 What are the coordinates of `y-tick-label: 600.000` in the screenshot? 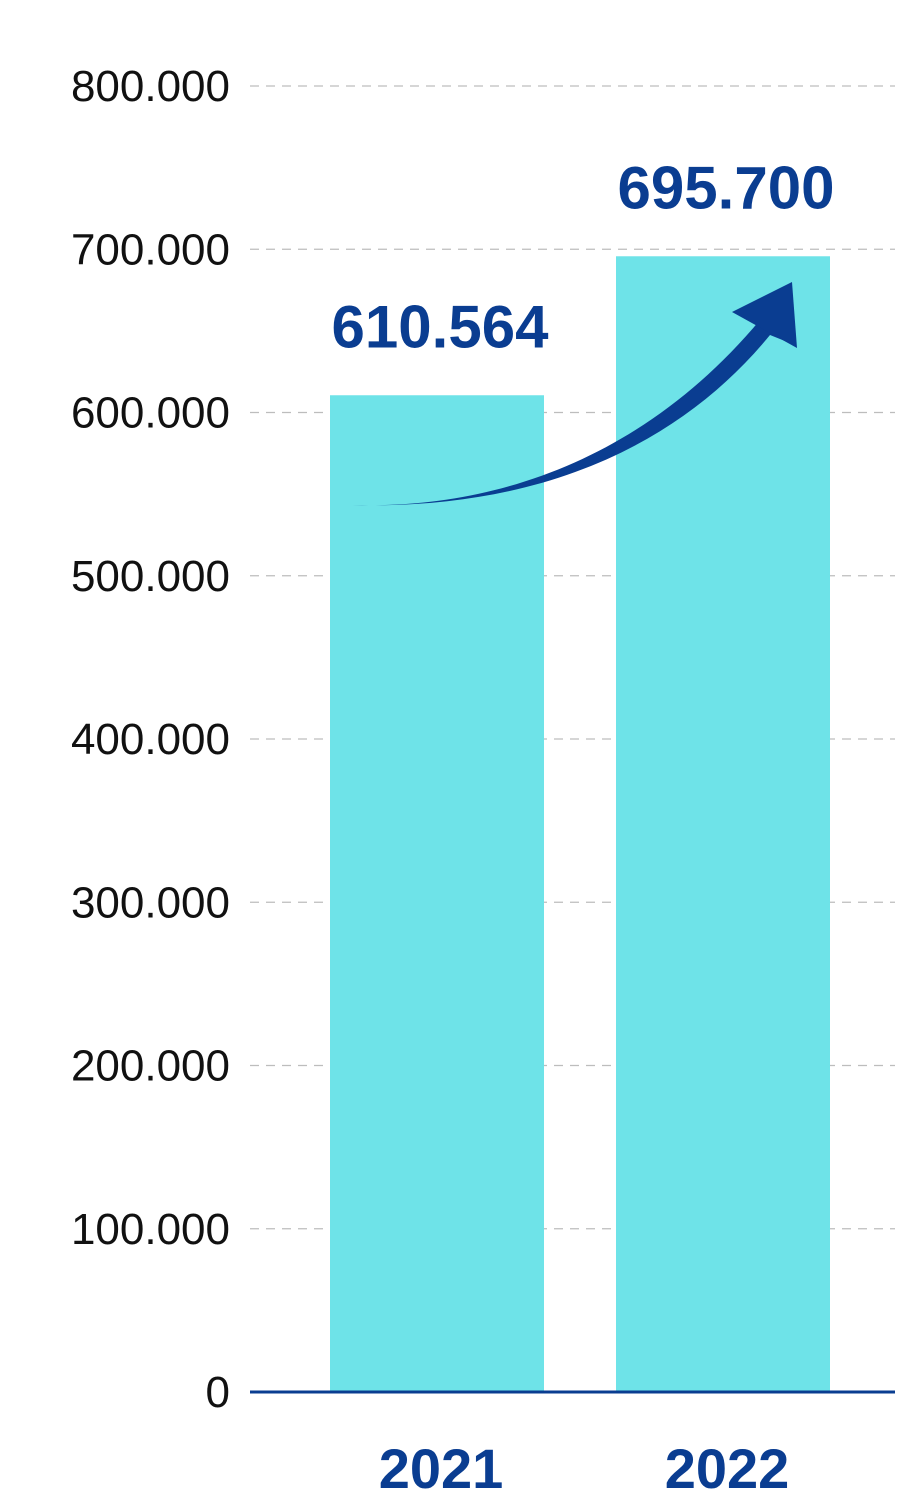 It's located at (150, 413).